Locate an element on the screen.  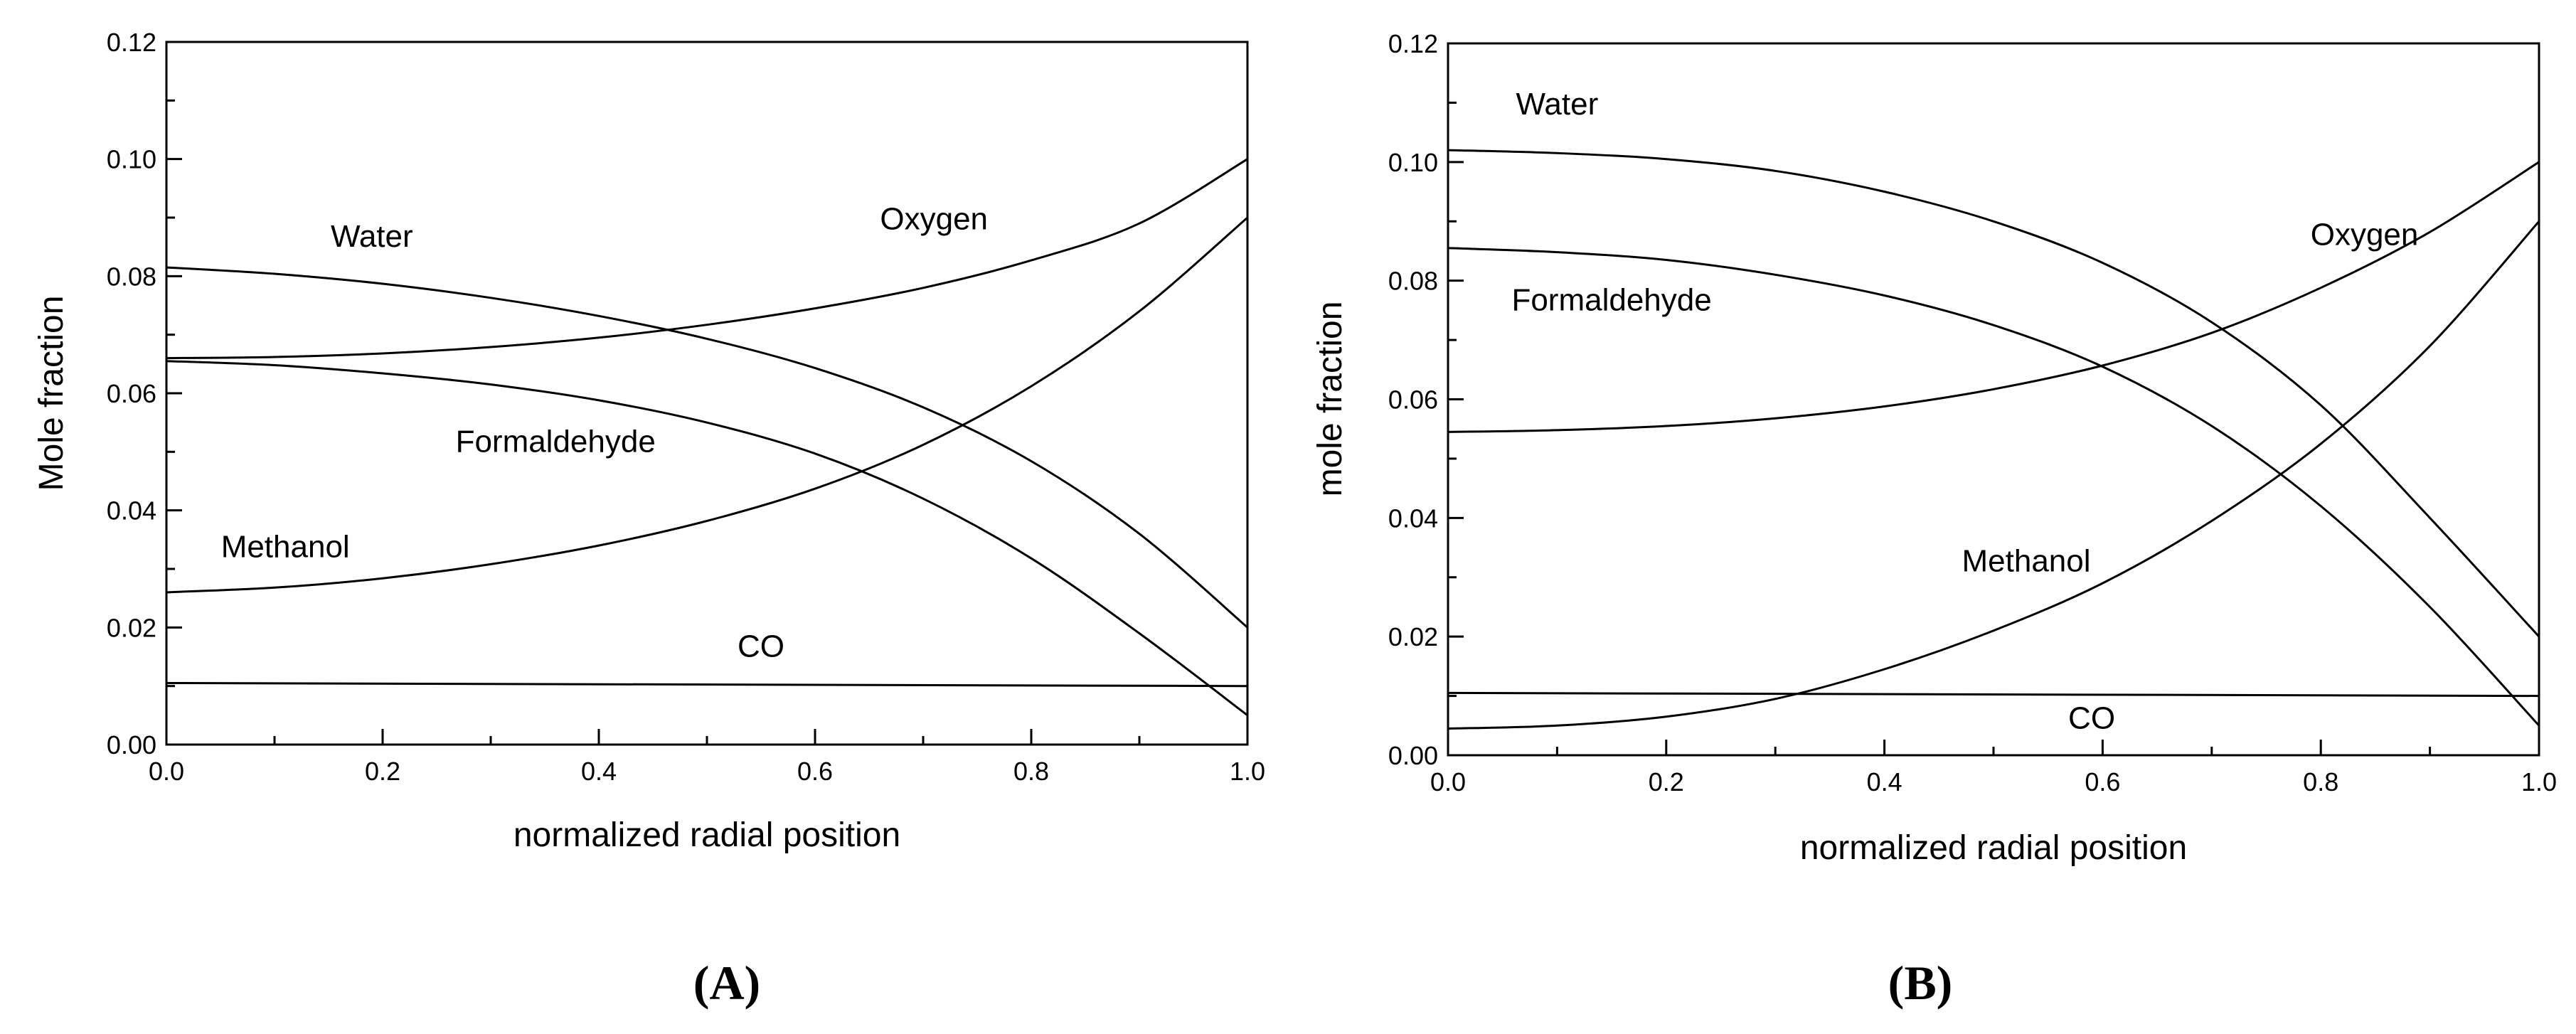
series-label-co-b: CO is located at coordinates (2091, 717).